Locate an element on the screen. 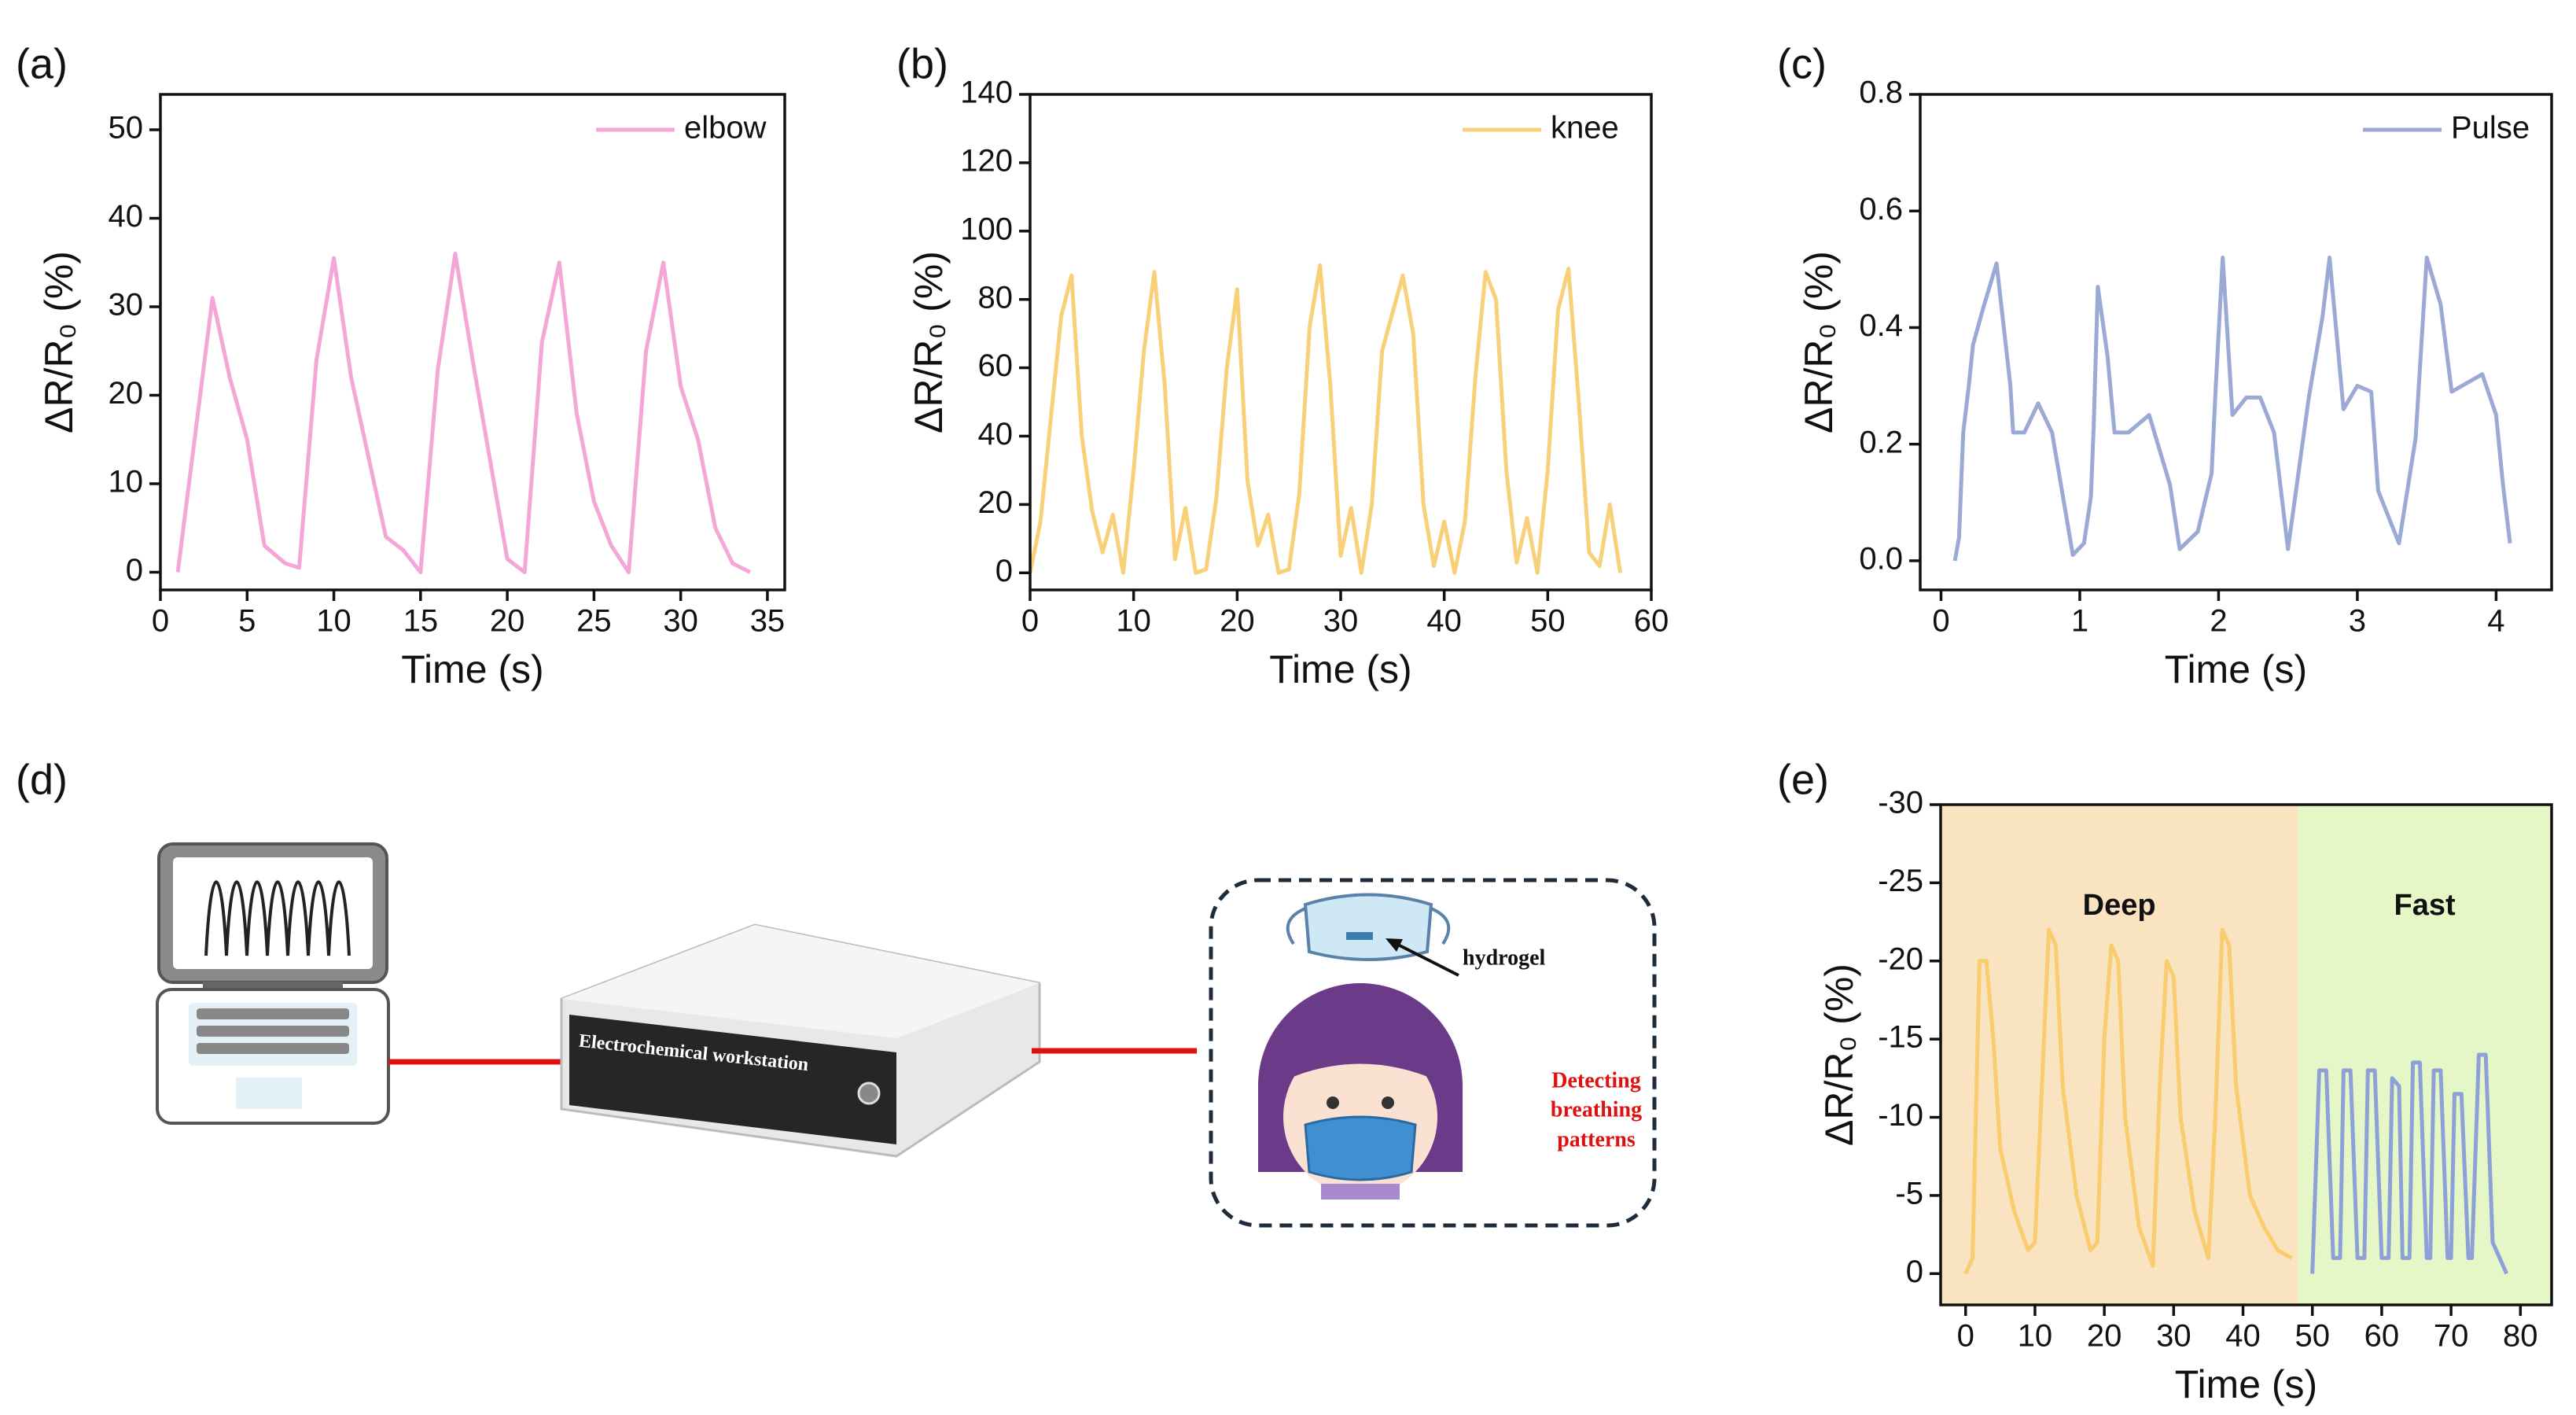  subject-frame is located at coordinates (1433, 1053).